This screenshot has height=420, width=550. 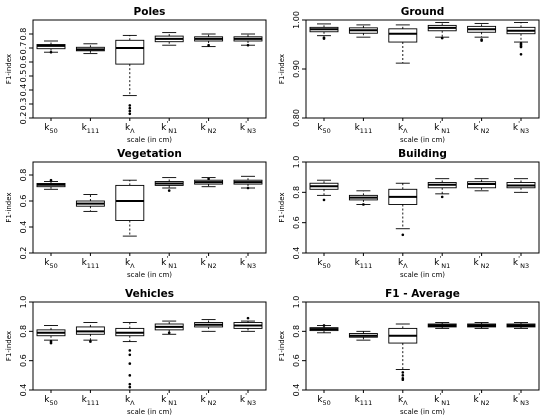 What do you see at coordinates (23, 104) in the screenshot?
I see `y-tick-label: 0.3` at bounding box center [23, 104].